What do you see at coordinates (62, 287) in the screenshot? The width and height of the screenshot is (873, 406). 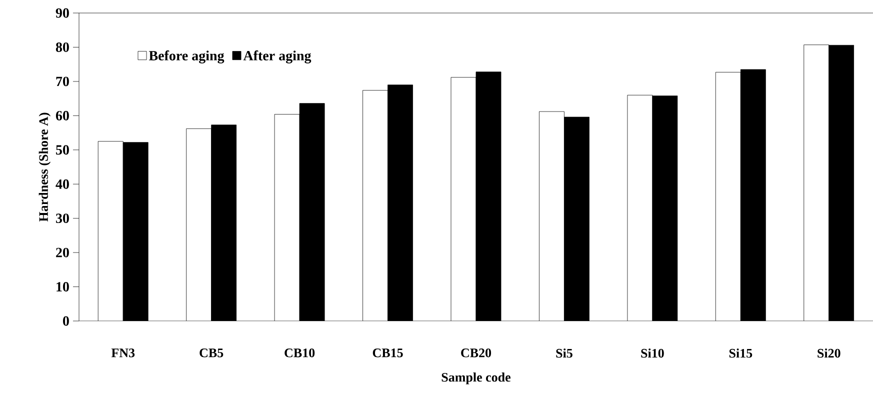 I see `y-tick-label: 10` at bounding box center [62, 287].